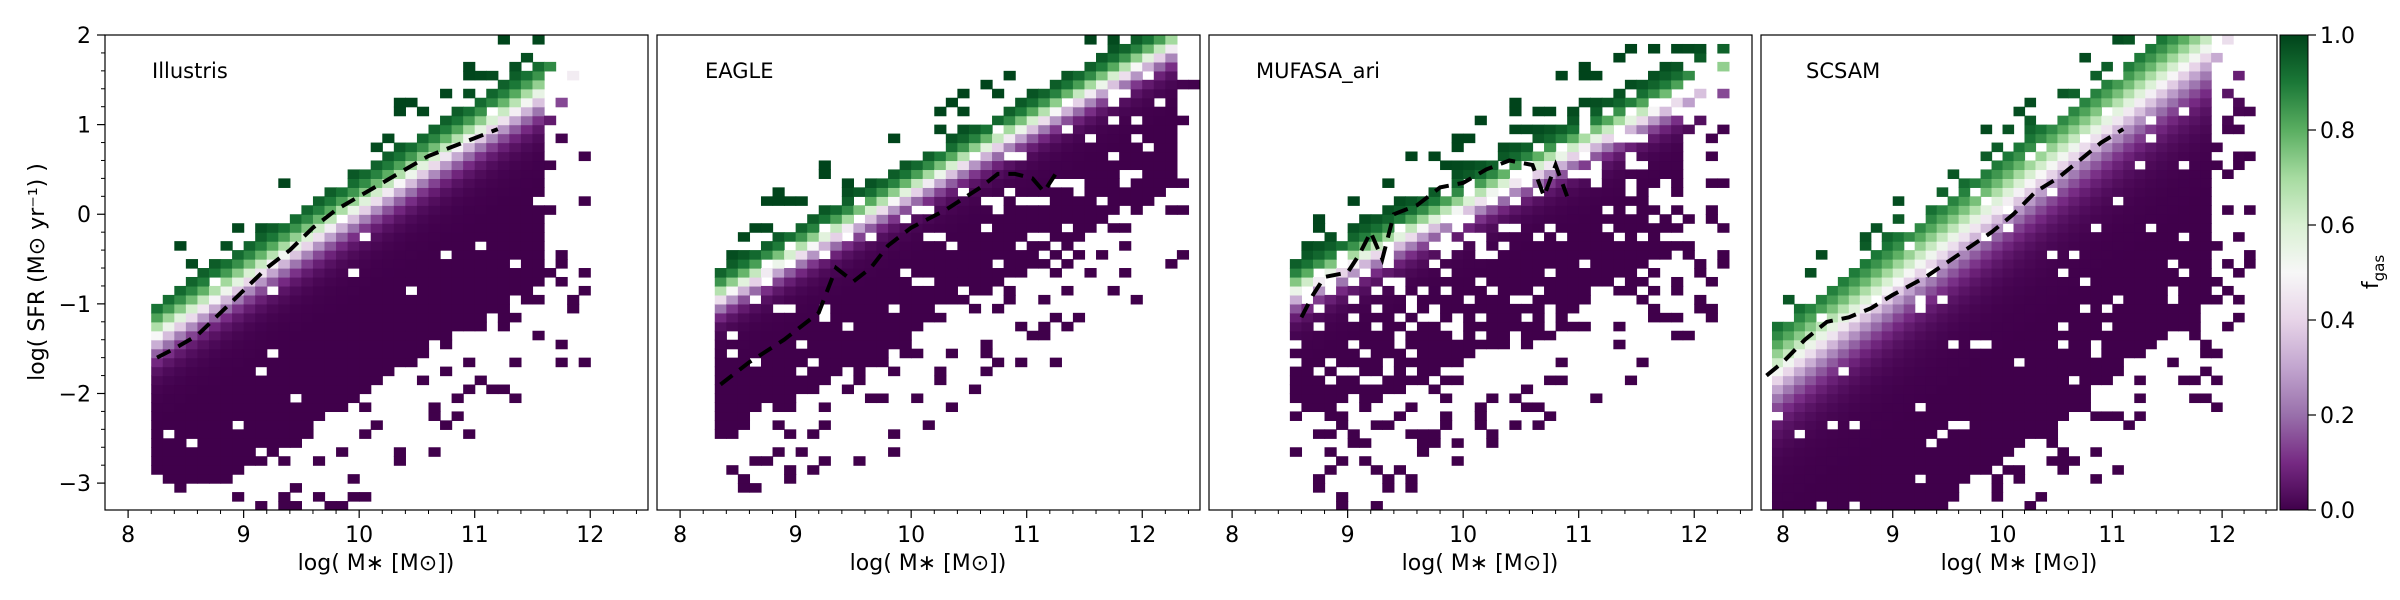 This screenshot has height=600, width=2400. What do you see at coordinates (376, 563) in the screenshot?
I see `x-axis-label: log( M∗ [M⊙])` at bounding box center [376, 563].